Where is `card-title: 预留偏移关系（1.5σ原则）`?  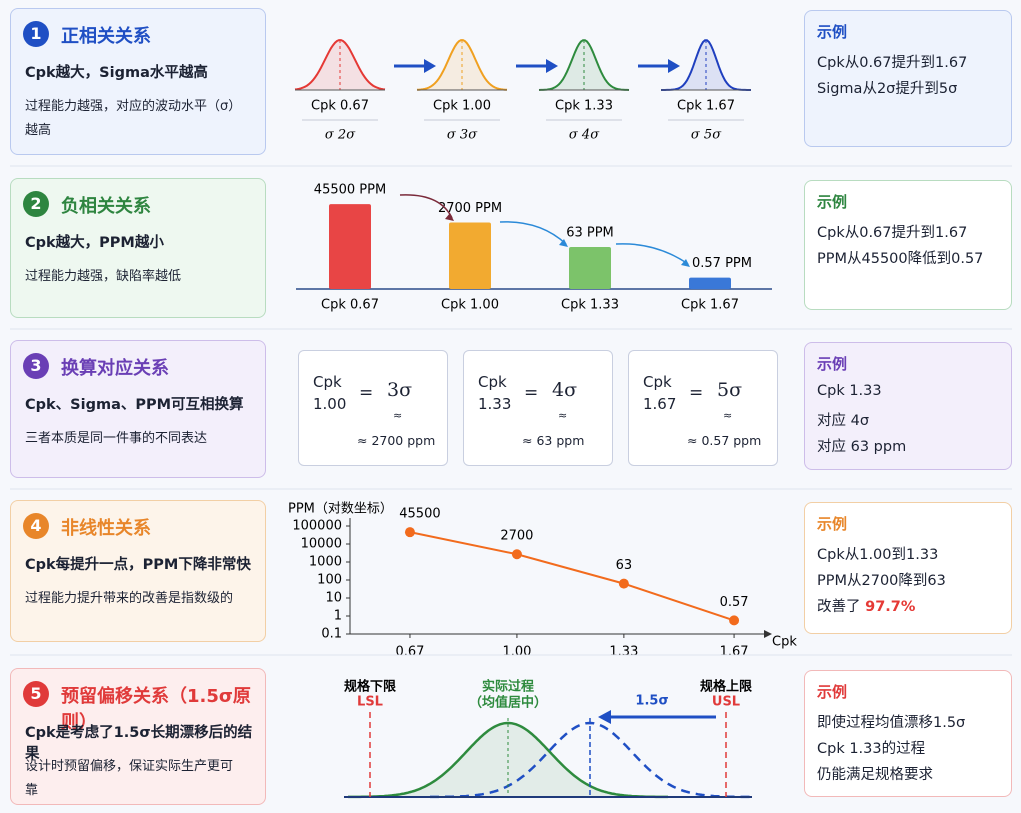
card-title: 预留偏移关系（1.5σ原则） is located at coordinates (156, 709).